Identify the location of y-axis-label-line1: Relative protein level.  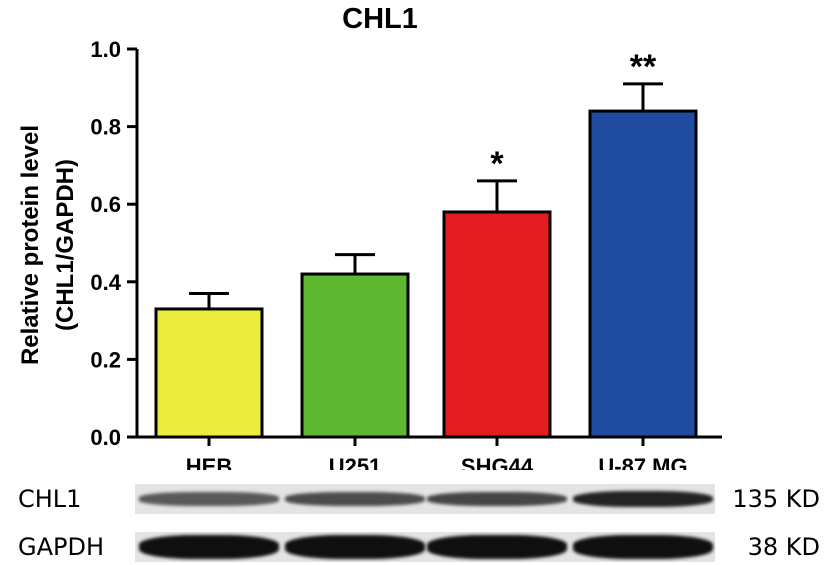
(30, 245).